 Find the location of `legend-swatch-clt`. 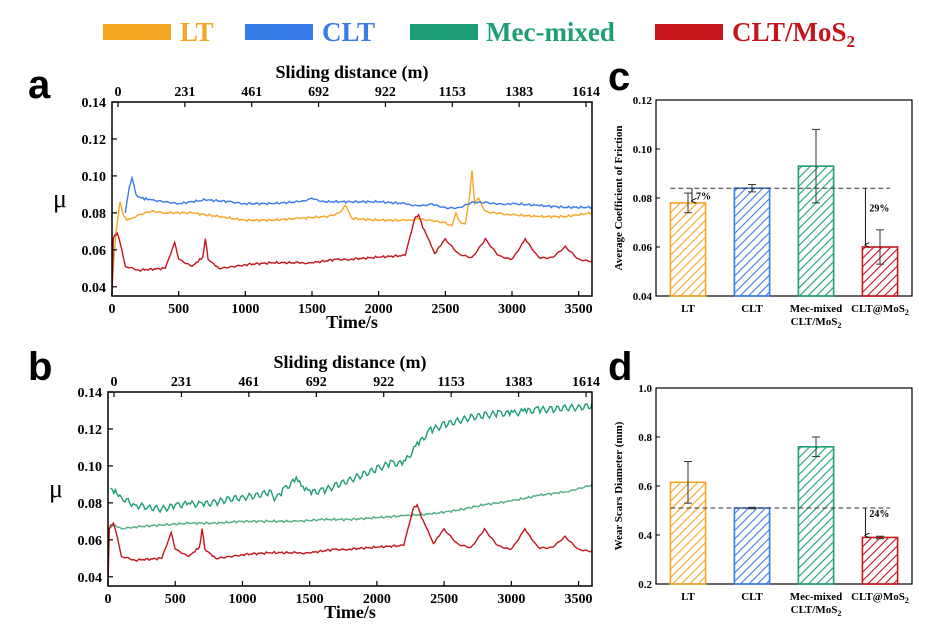

legend-swatch-clt is located at coordinates (279, 32).